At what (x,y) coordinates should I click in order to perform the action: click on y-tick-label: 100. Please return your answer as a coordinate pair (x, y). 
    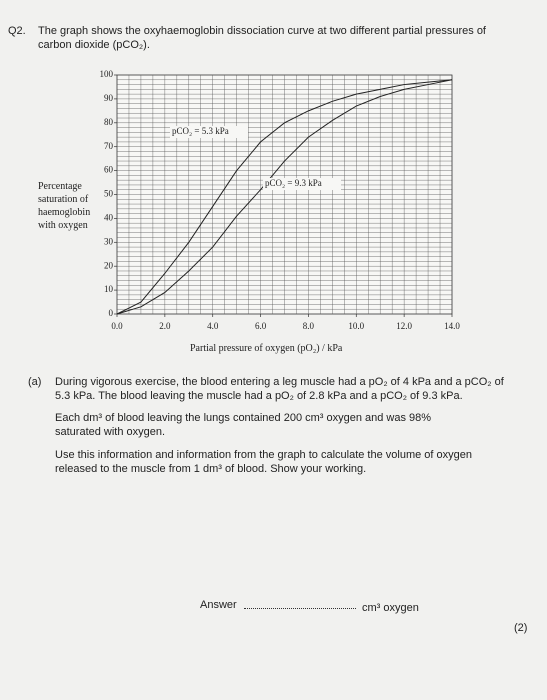
    Looking at the image, I should click on (107, 74).